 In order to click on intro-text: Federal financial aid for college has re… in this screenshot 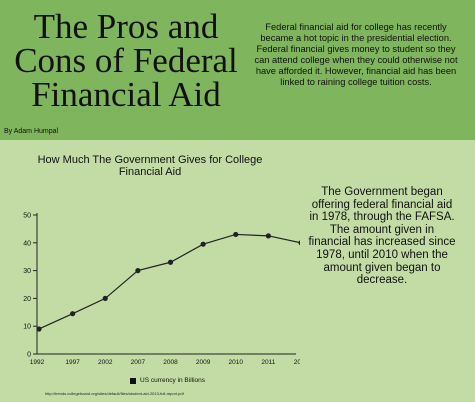, I will do `click(356, 54)`.